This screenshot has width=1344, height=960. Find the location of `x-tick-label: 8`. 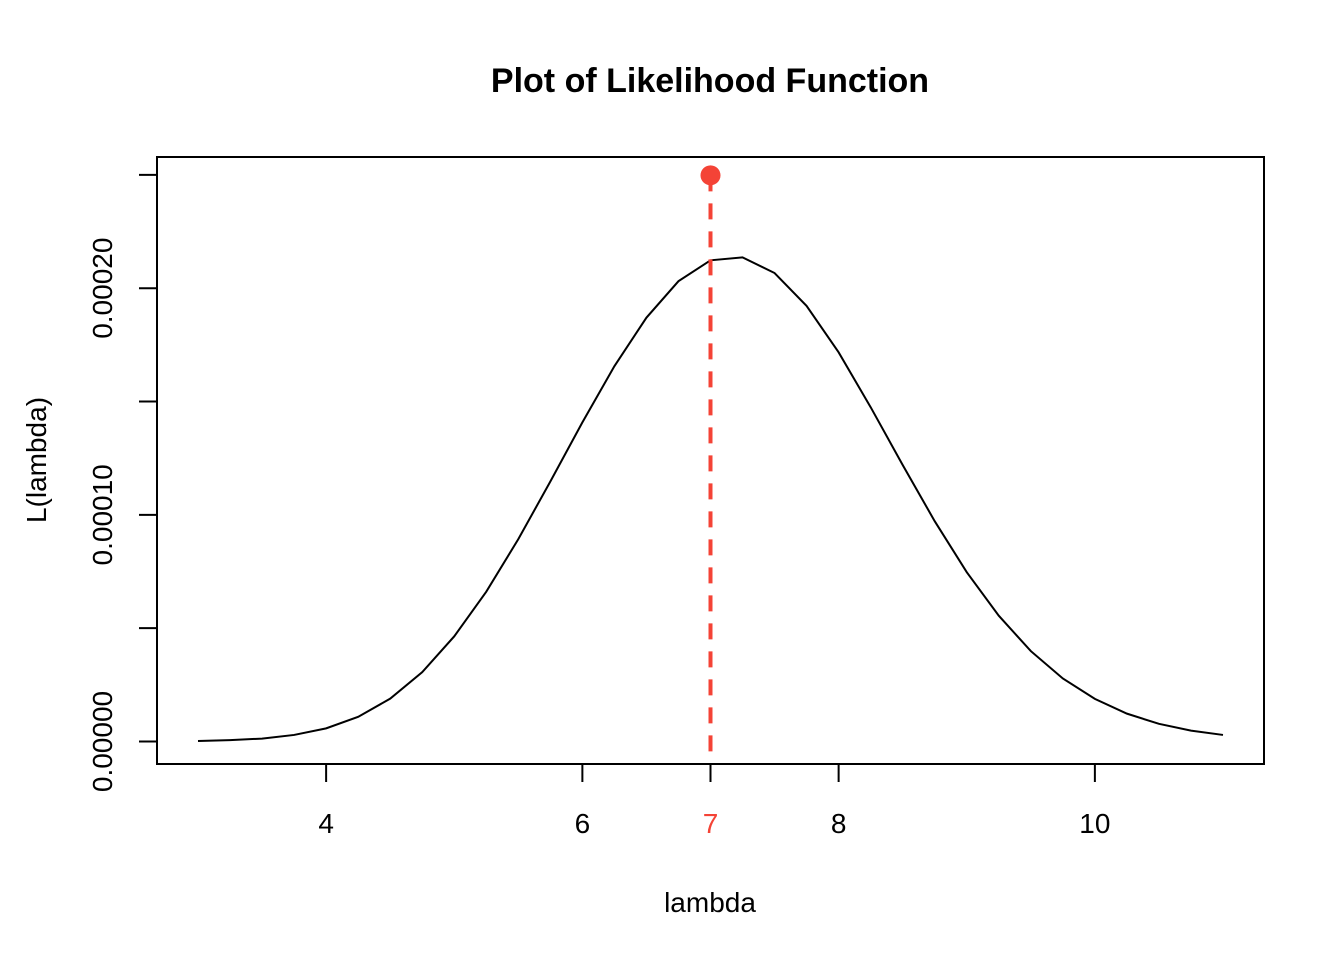

x-tick-label: 8 is located at coordinates (839, 823).